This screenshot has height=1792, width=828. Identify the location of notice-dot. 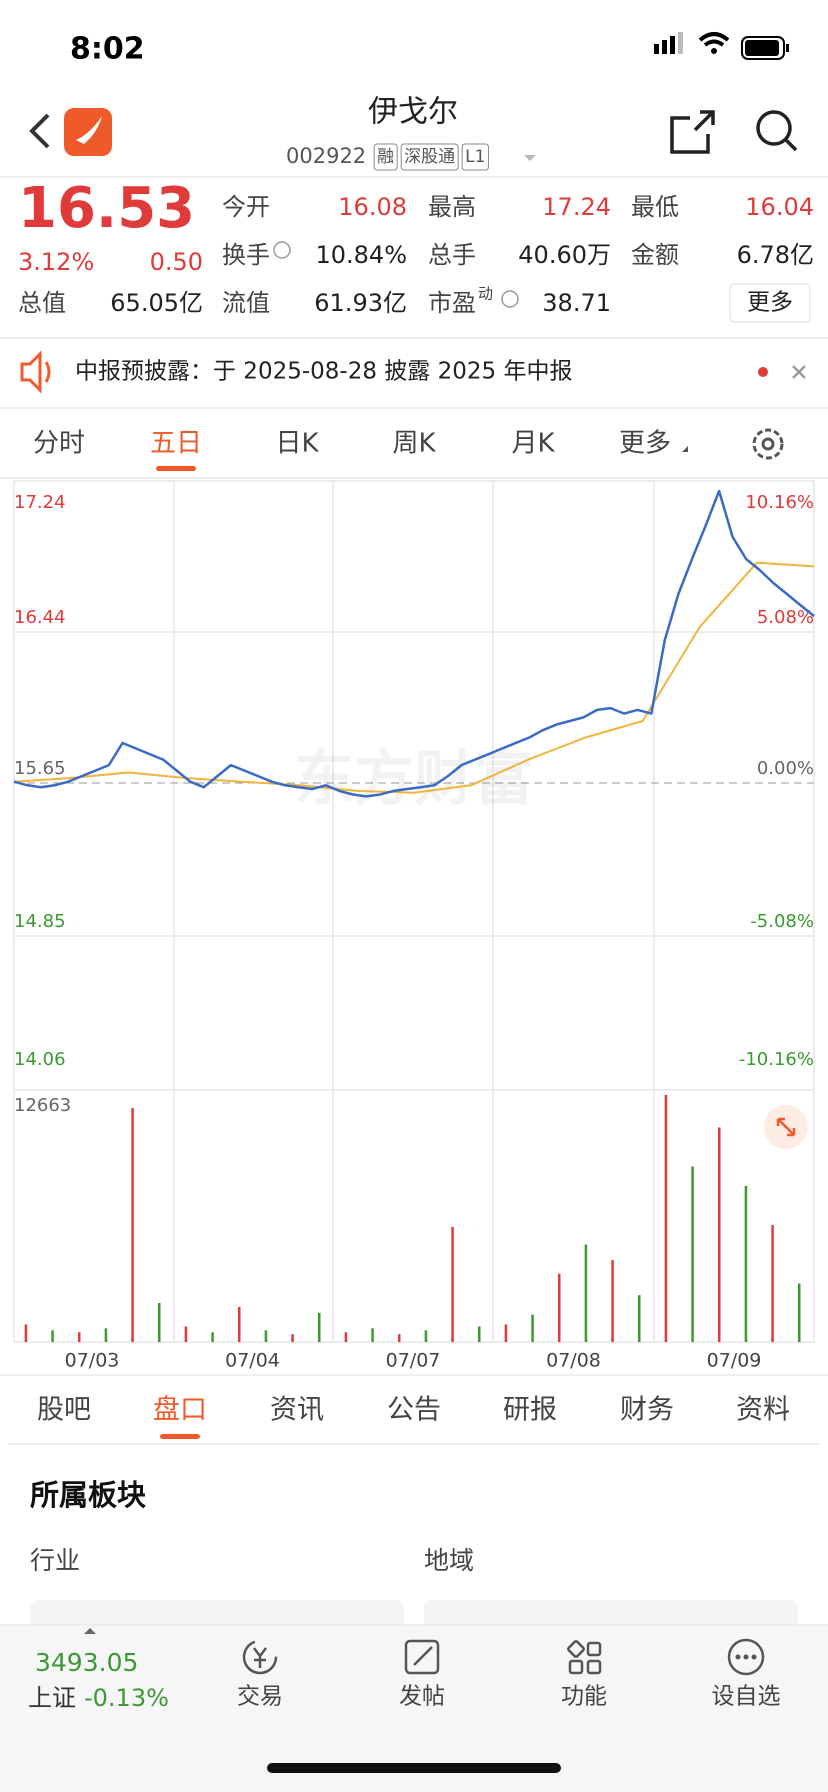
(763, 372).